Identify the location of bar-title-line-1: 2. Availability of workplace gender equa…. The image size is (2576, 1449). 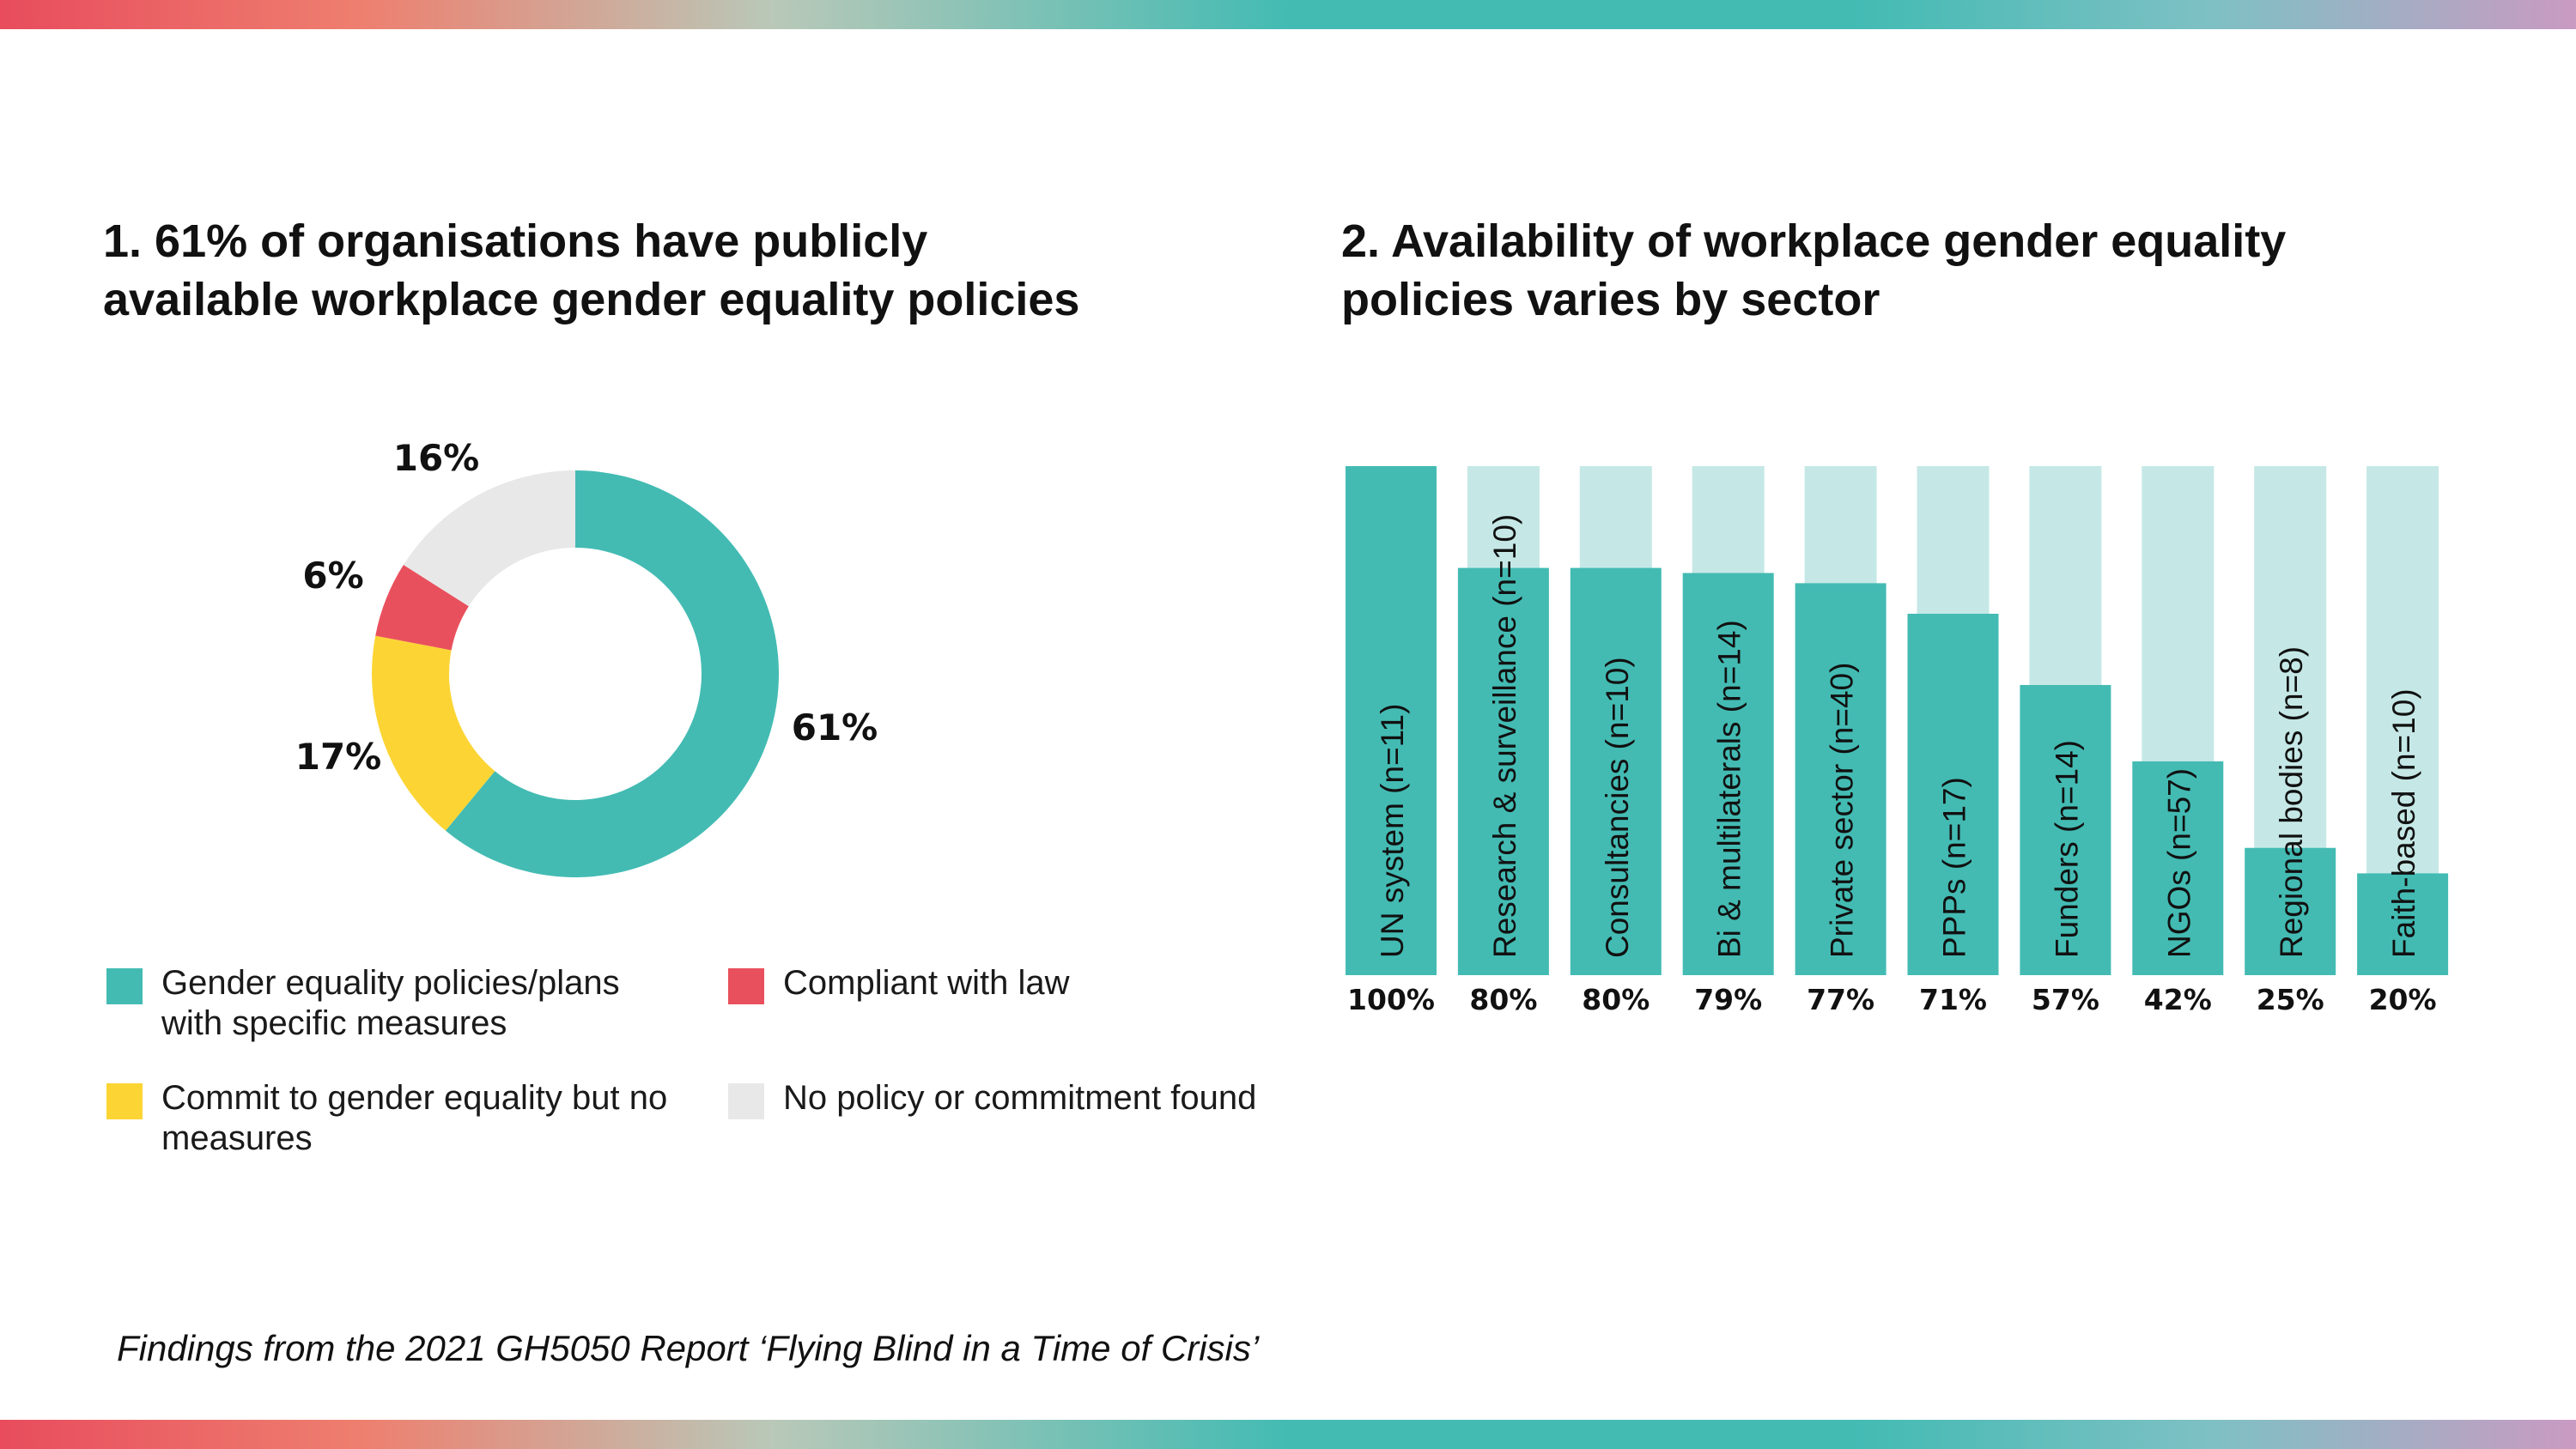
(1814, 241).